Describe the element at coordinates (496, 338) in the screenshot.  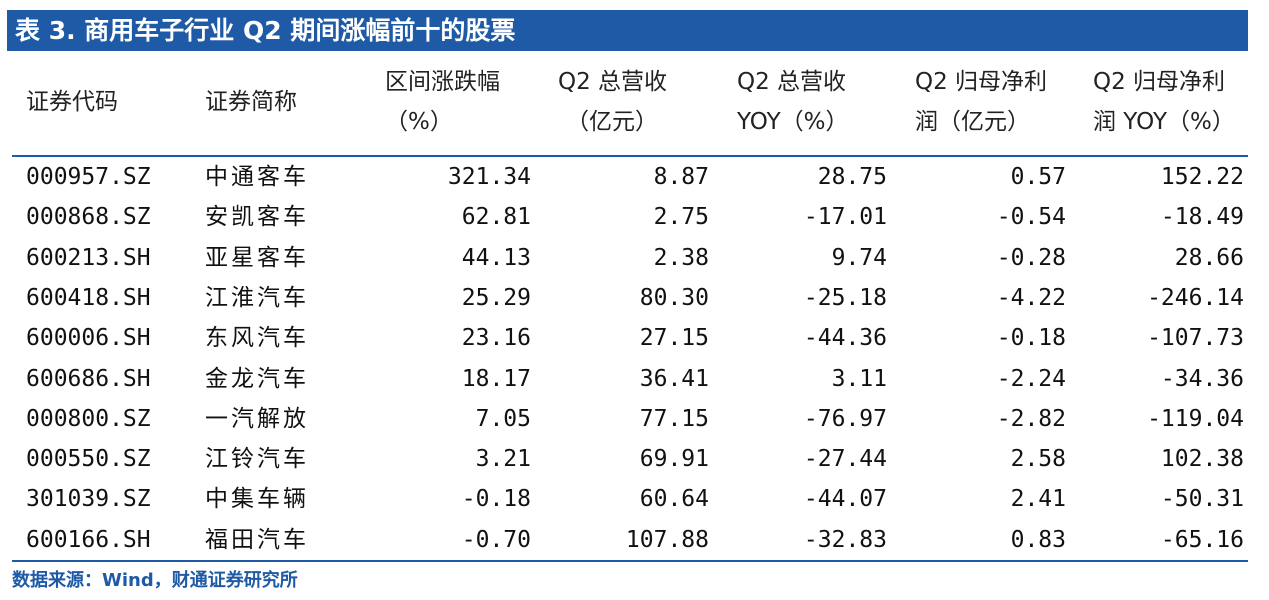
I see `cell-change: 23.16` at that location.